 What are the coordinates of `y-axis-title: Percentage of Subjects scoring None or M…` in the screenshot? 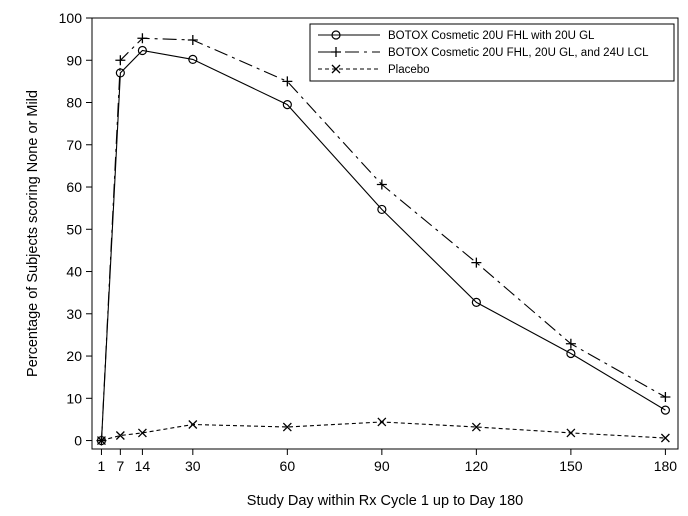 It's located at (33, 233).